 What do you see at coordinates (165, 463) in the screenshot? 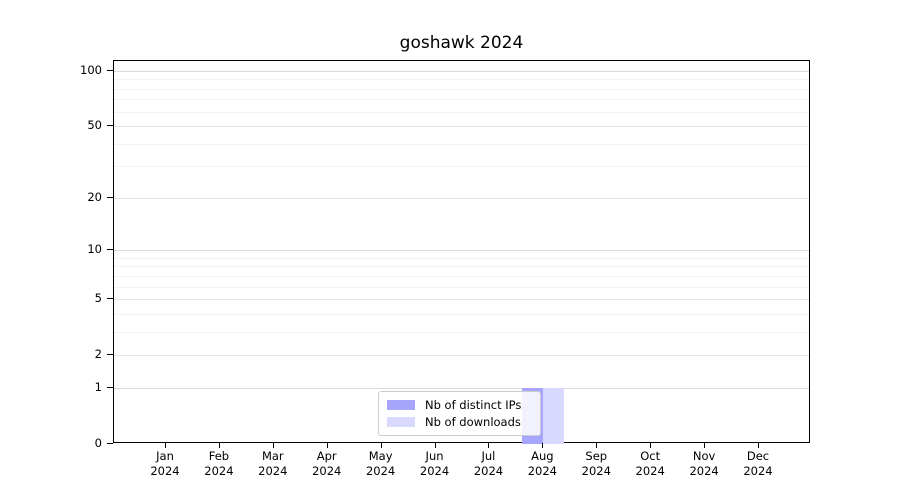
I see `x-tick-label: Jan 2024` at bounding box center [165, 463].